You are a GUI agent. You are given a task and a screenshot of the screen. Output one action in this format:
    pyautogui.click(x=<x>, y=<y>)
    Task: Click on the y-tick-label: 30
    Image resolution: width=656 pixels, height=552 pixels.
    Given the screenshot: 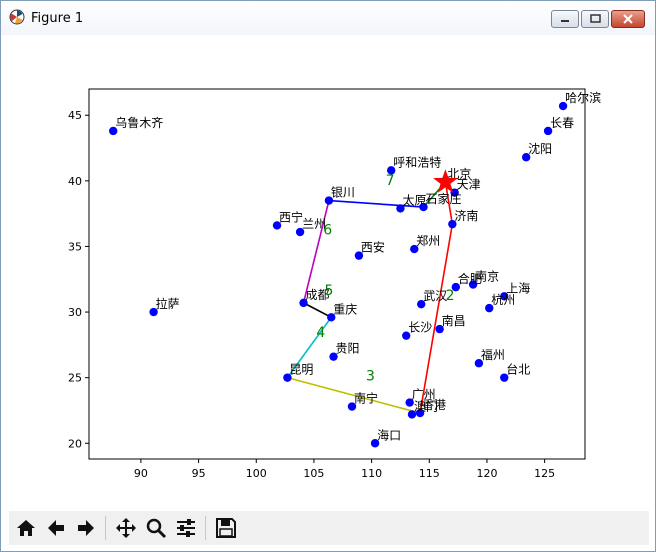 What is the action you would take?
    pyautogui.click(x=75, y=312)
    